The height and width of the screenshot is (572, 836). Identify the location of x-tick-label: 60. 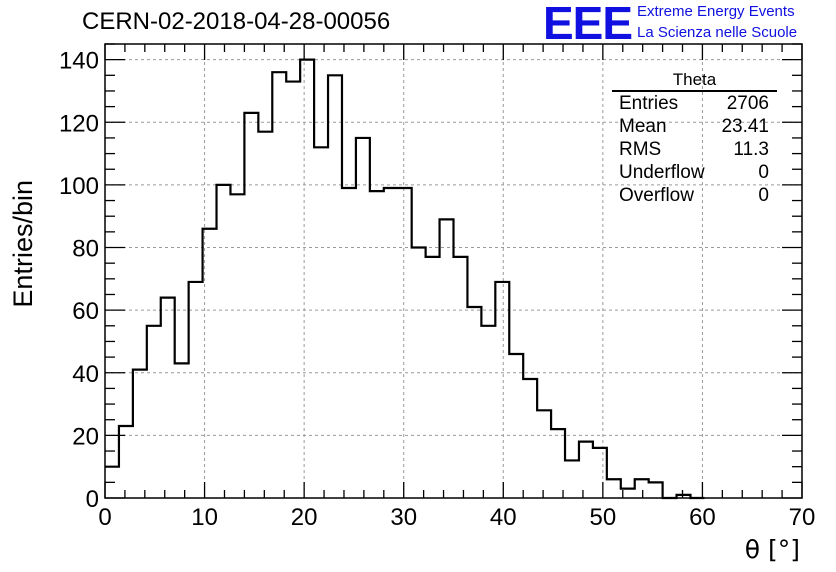
(702, 517).